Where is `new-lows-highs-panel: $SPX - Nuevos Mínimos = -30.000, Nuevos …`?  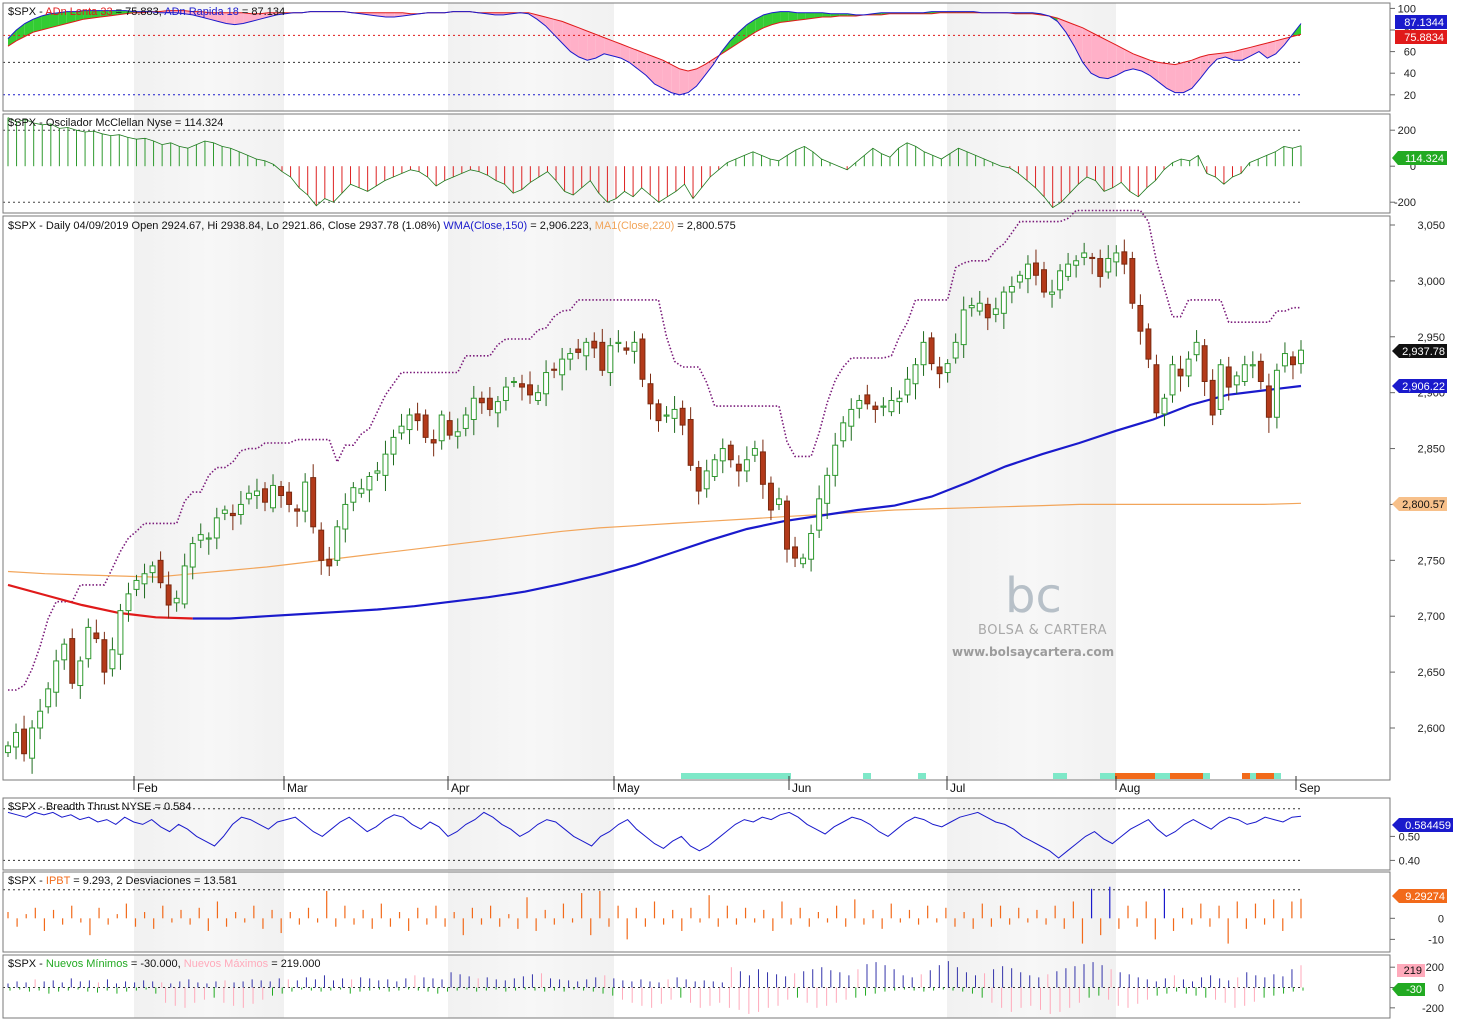 new-lows-highs-panel: $SPX - Nuevos Mínimos = -30.000, Nuevos … is located at coordinates (723, 986).